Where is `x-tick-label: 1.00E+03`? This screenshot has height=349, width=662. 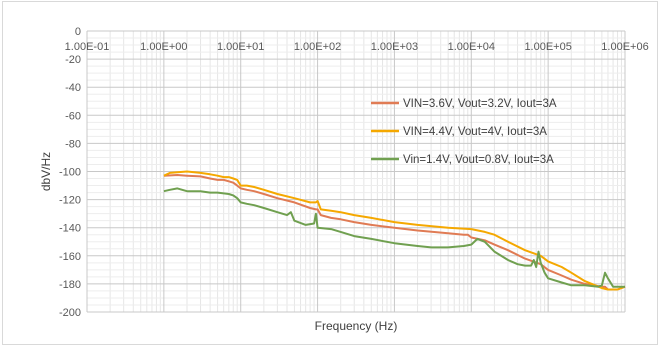 x-tick-label: 1.00E+03 is located at coordinates (394, 47).